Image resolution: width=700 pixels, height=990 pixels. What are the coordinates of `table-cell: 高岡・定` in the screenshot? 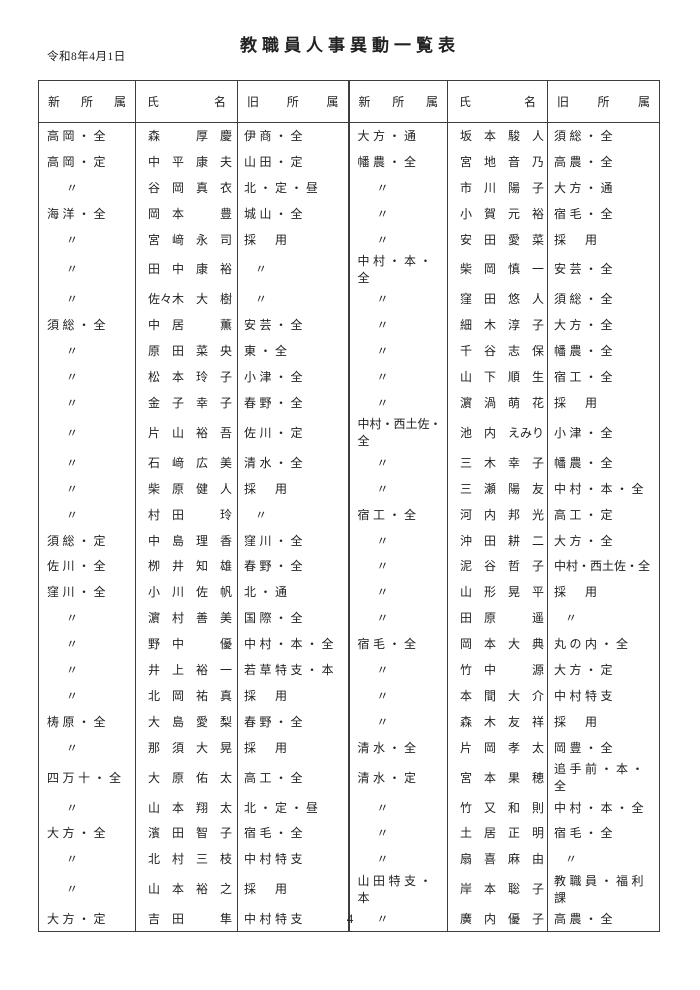 It's located at (87, 161).